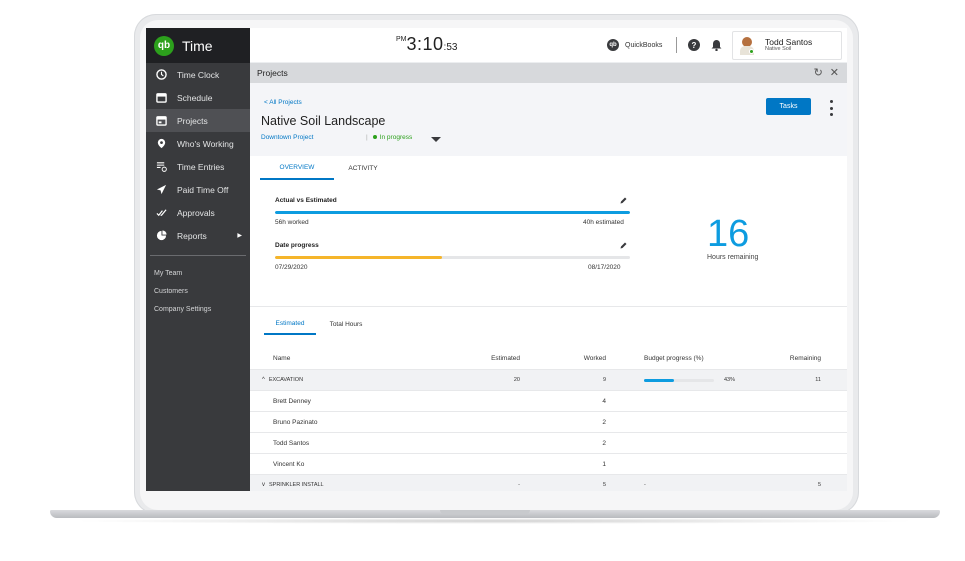  Describe the element at coordinates (291, 267) in the screenshot. I see `start-date: 07/29/2020` at that location.